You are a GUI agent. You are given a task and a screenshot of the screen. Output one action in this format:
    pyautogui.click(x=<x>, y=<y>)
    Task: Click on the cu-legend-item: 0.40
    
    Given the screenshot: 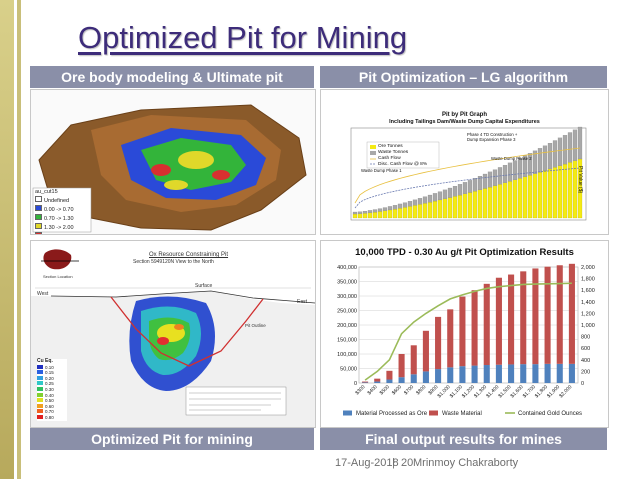 What is the action you would take?
    pyautogui.click(x=52, y=395)
    